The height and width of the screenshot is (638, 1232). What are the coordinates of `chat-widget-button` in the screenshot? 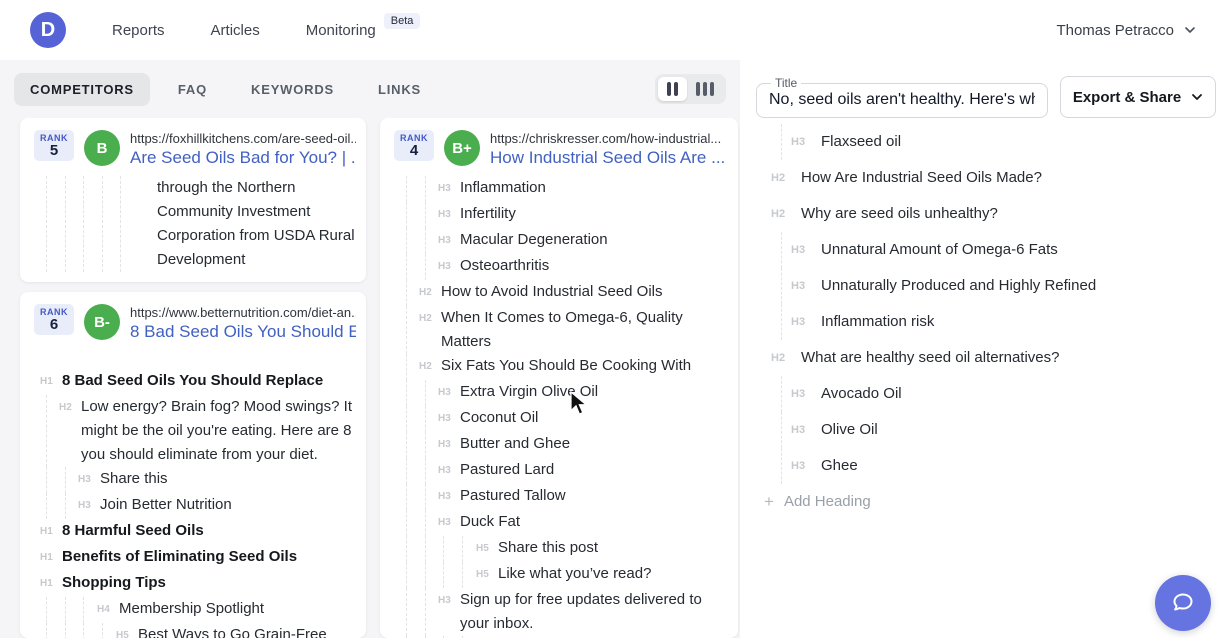 It's located at (1183, 603).